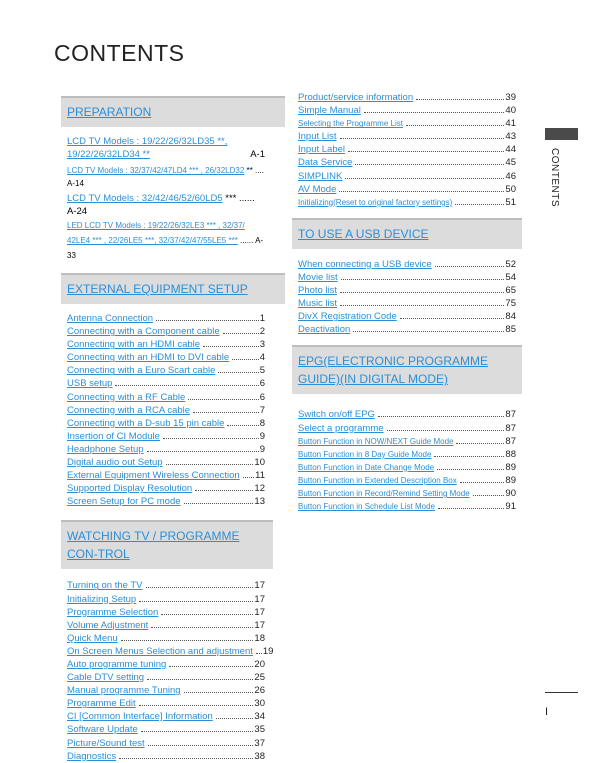 The height and width of the screenshot is (763, 600). Describe the element at coordinates (146, 423) in the screenshot. I see `toc-link: Connecting with a D-sub 15 pin cable` at that location.